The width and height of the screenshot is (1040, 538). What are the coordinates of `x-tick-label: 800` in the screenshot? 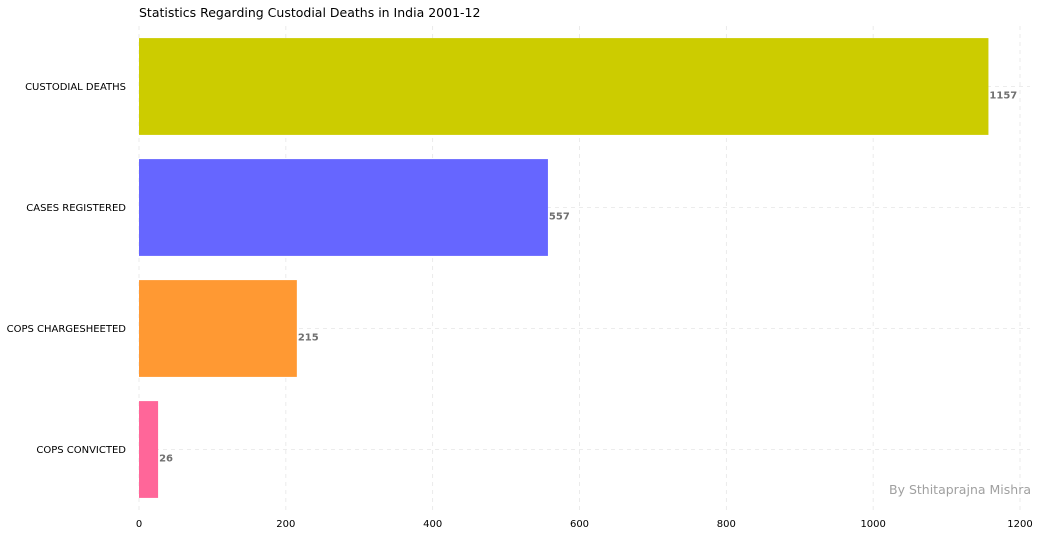 It's located at (726, 524).